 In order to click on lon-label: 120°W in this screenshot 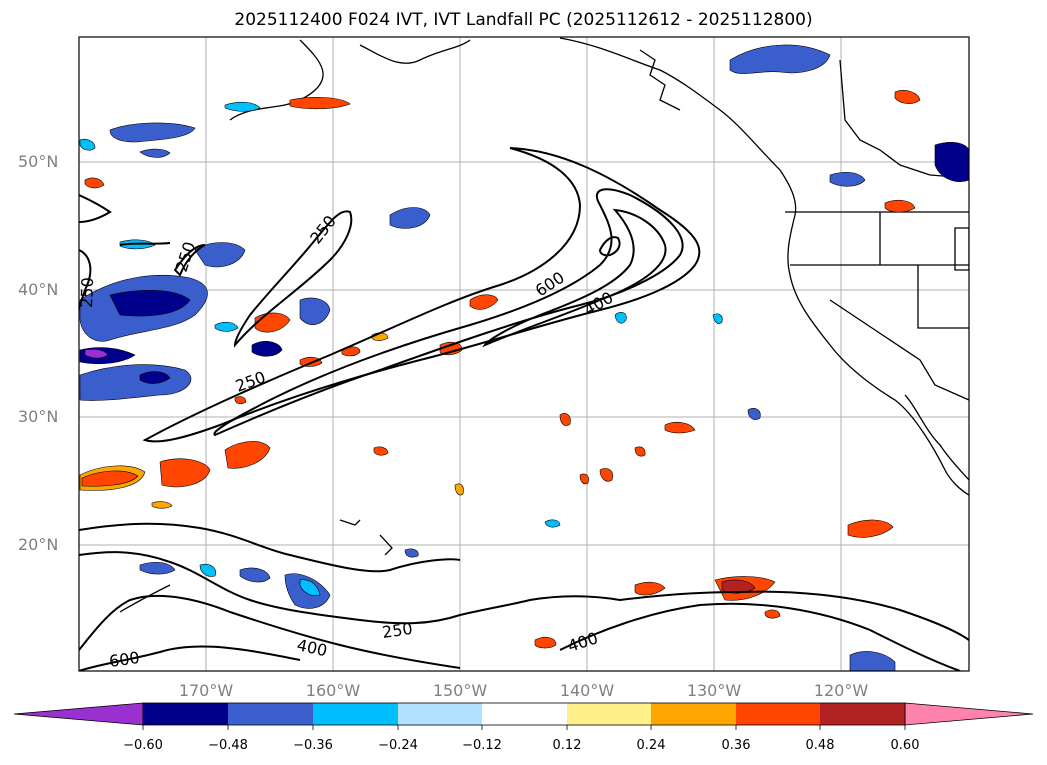, I will do `click(841, 690)`.